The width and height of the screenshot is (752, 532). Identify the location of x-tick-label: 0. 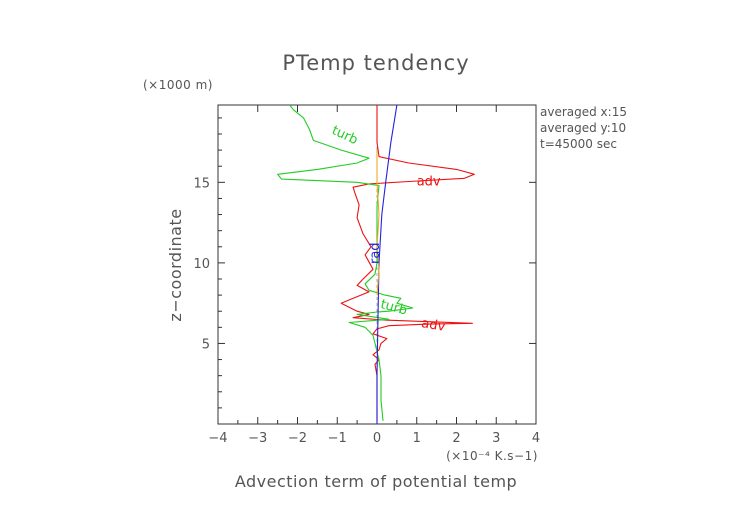
(377, 438).